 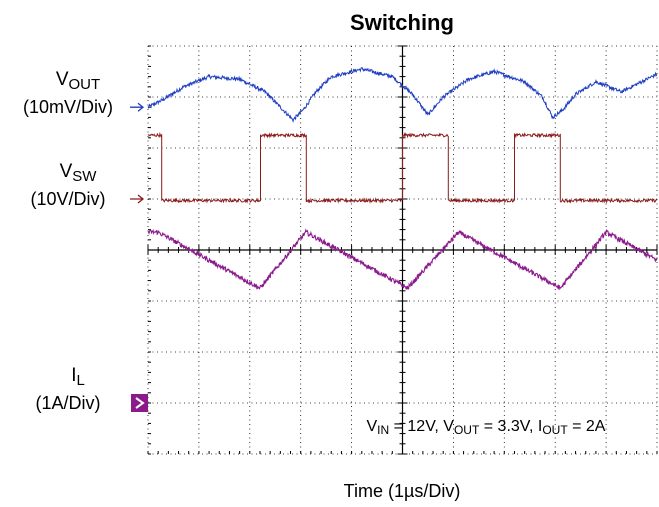 I want to click on channel-name-sub: L, so click(x=80, y=380).